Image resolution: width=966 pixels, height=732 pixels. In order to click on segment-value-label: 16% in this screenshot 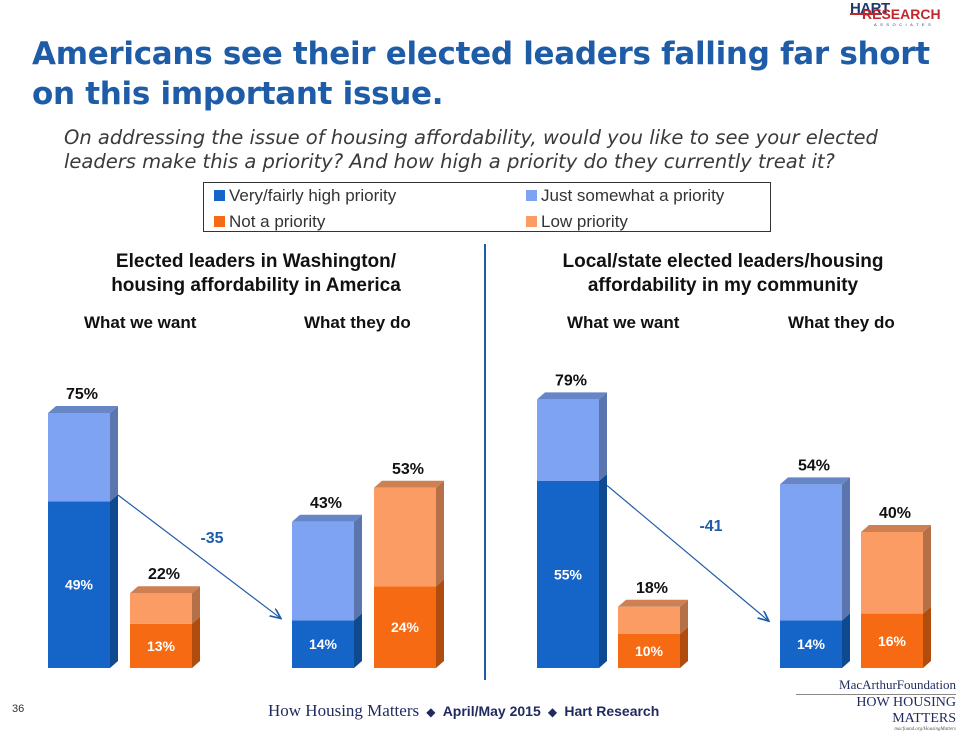, I will do `click(892, 641)`.